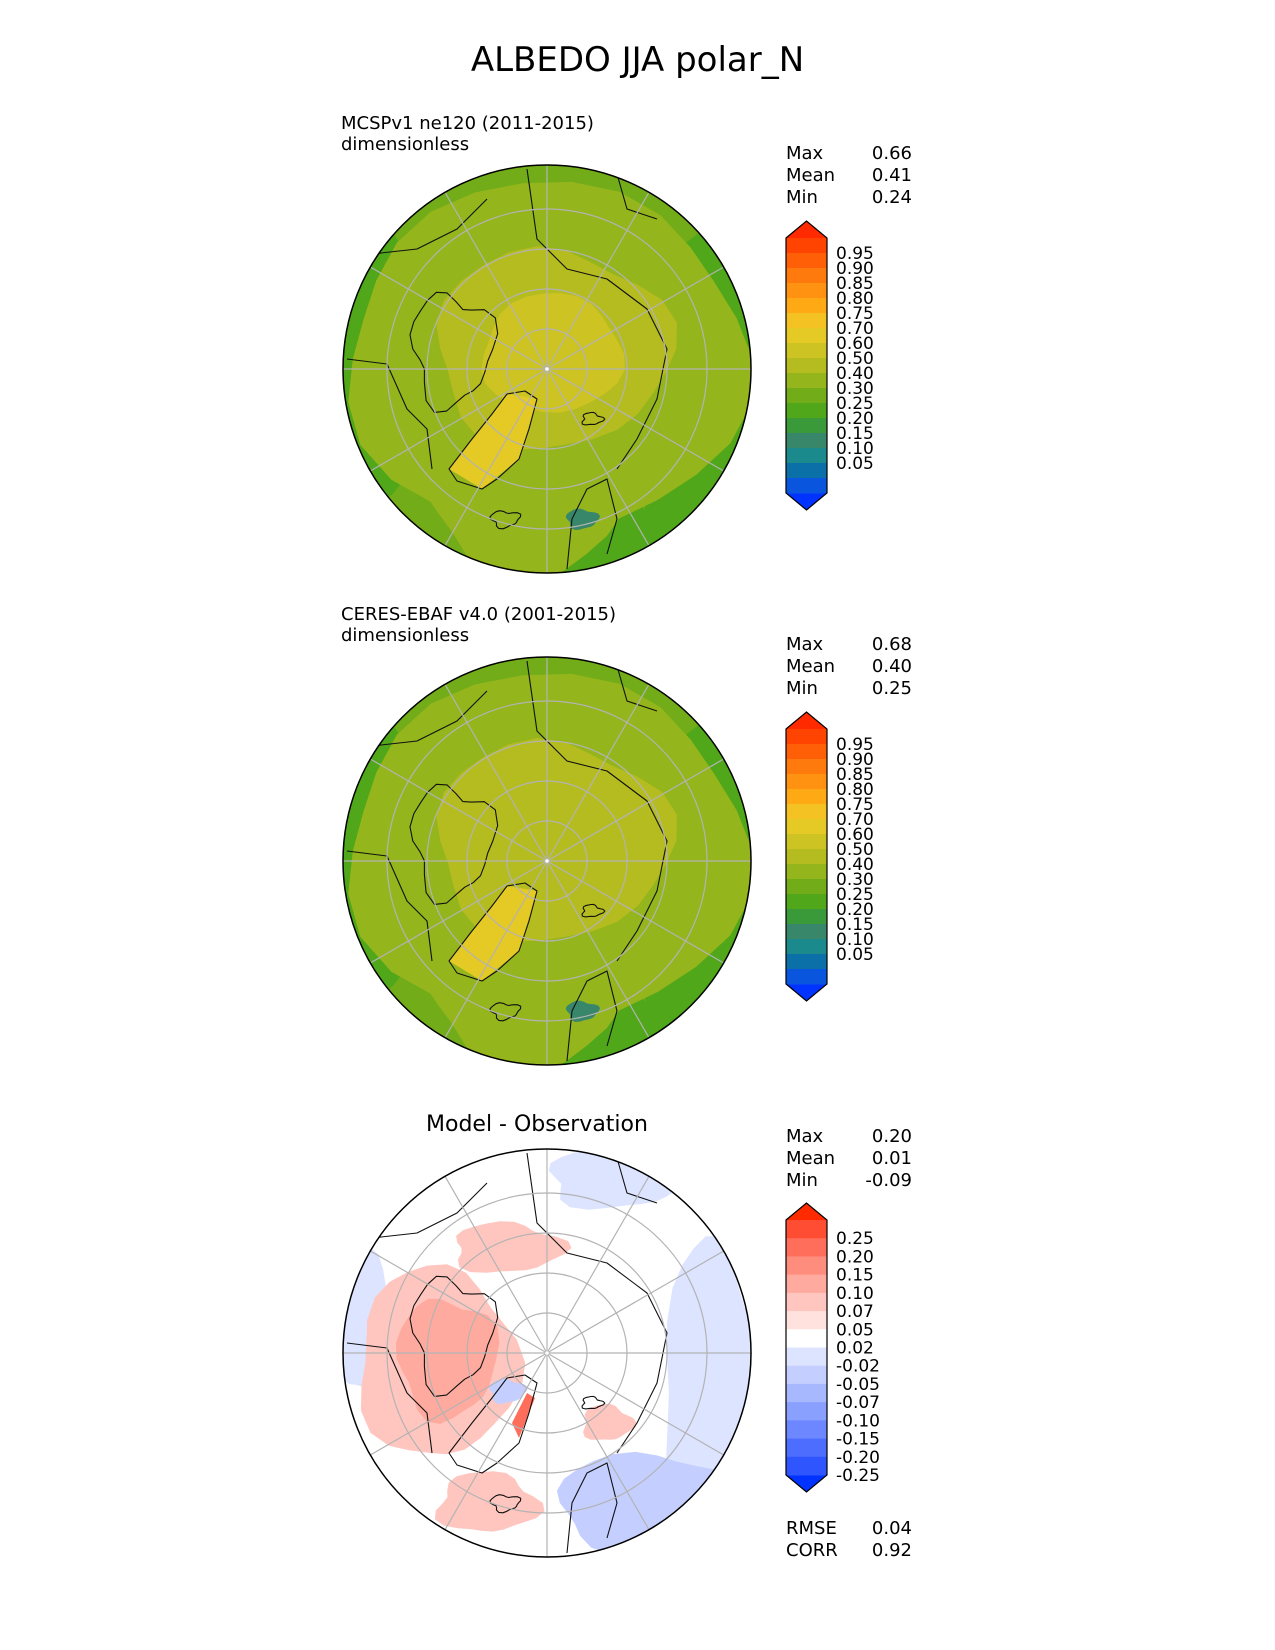 This screenshot has height=1650, width=1275. What do you see at coordinates (405, 144) in the screenshot?
I see `panel-1-units: dimensionless` at bounding box center [405, 144].